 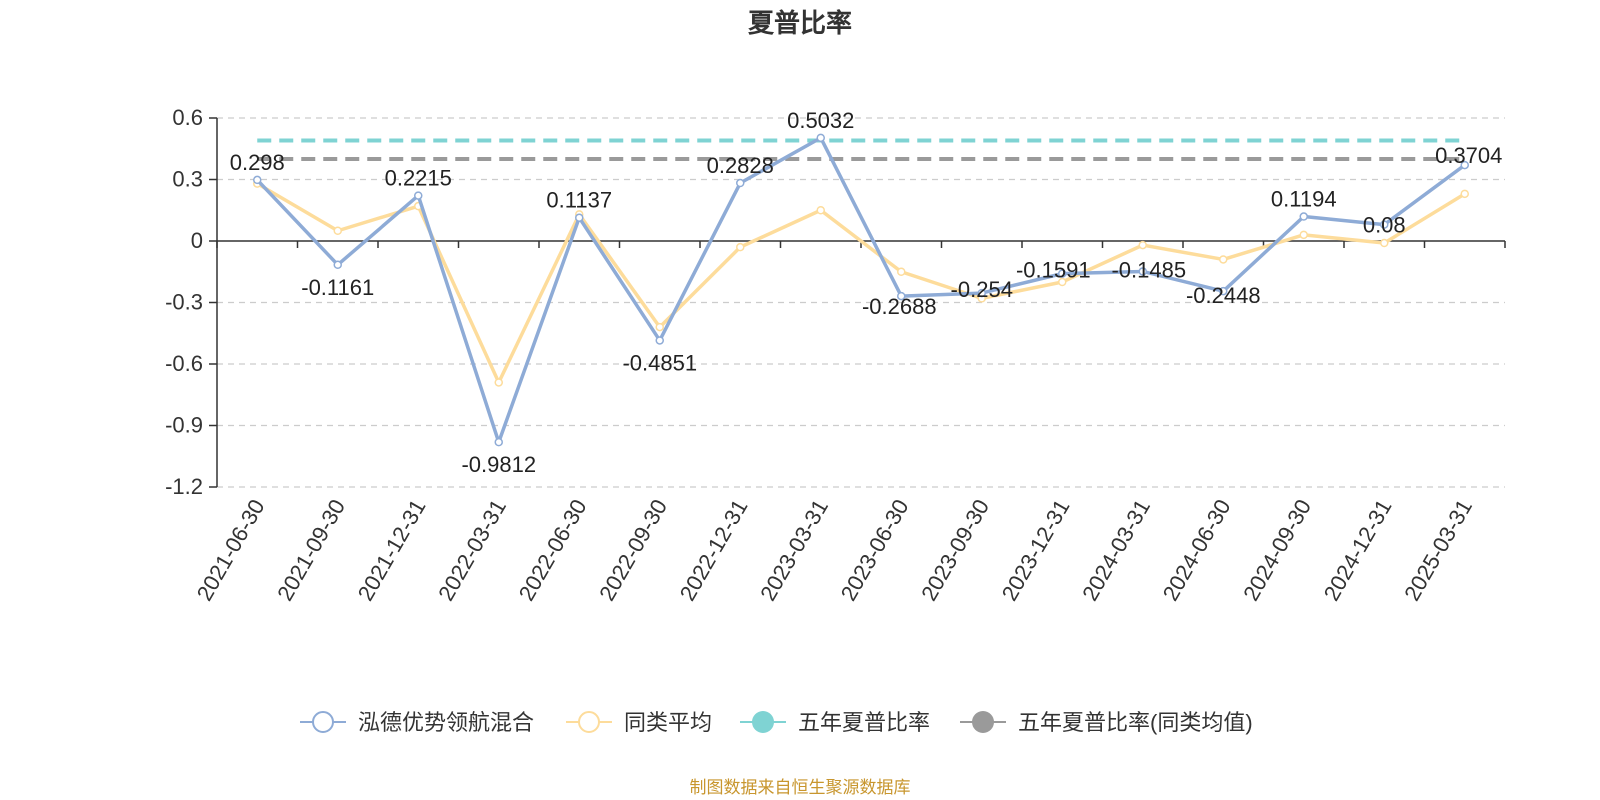 What do you see at coordinates (1036, 550) in the screenshot?
I see `x-tick-label: 2023-12-31` at bounding box center [1036, 550].